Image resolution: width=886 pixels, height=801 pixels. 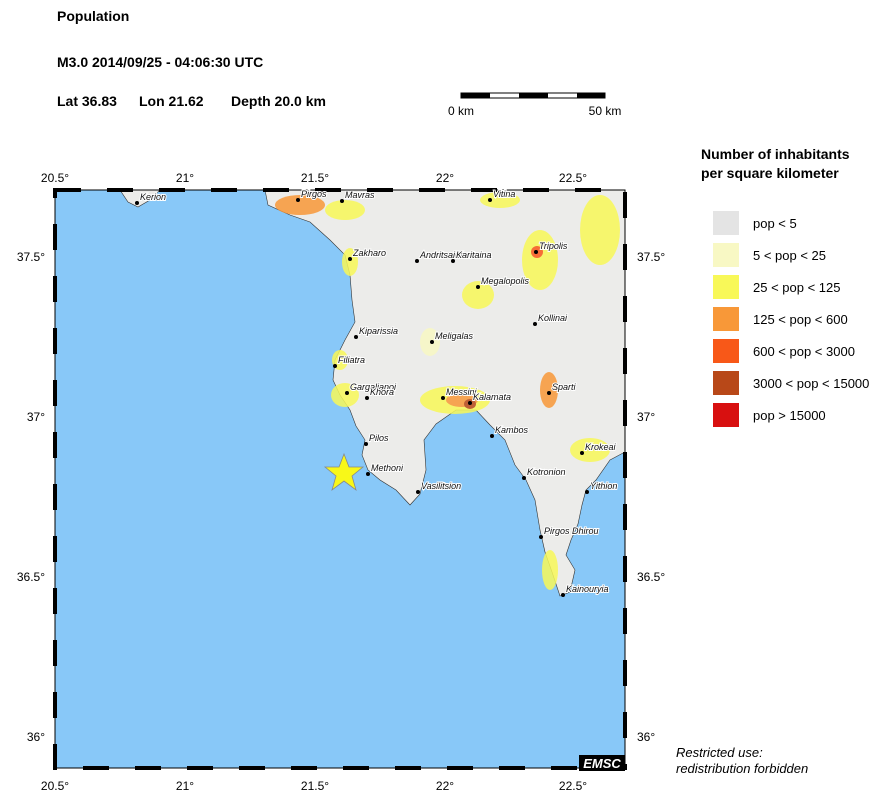 I want to click on town-label: Pirgos, so click(x=314, y=194).